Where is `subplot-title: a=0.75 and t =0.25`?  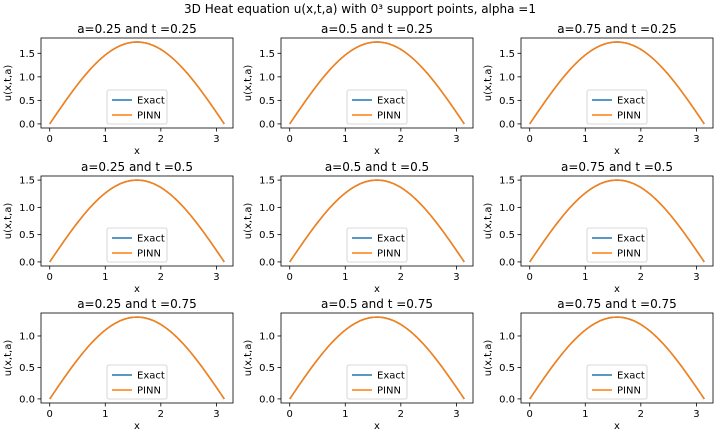
subplot-title: a=0.75 and t =0.25 is located at coordinates (617, 29).